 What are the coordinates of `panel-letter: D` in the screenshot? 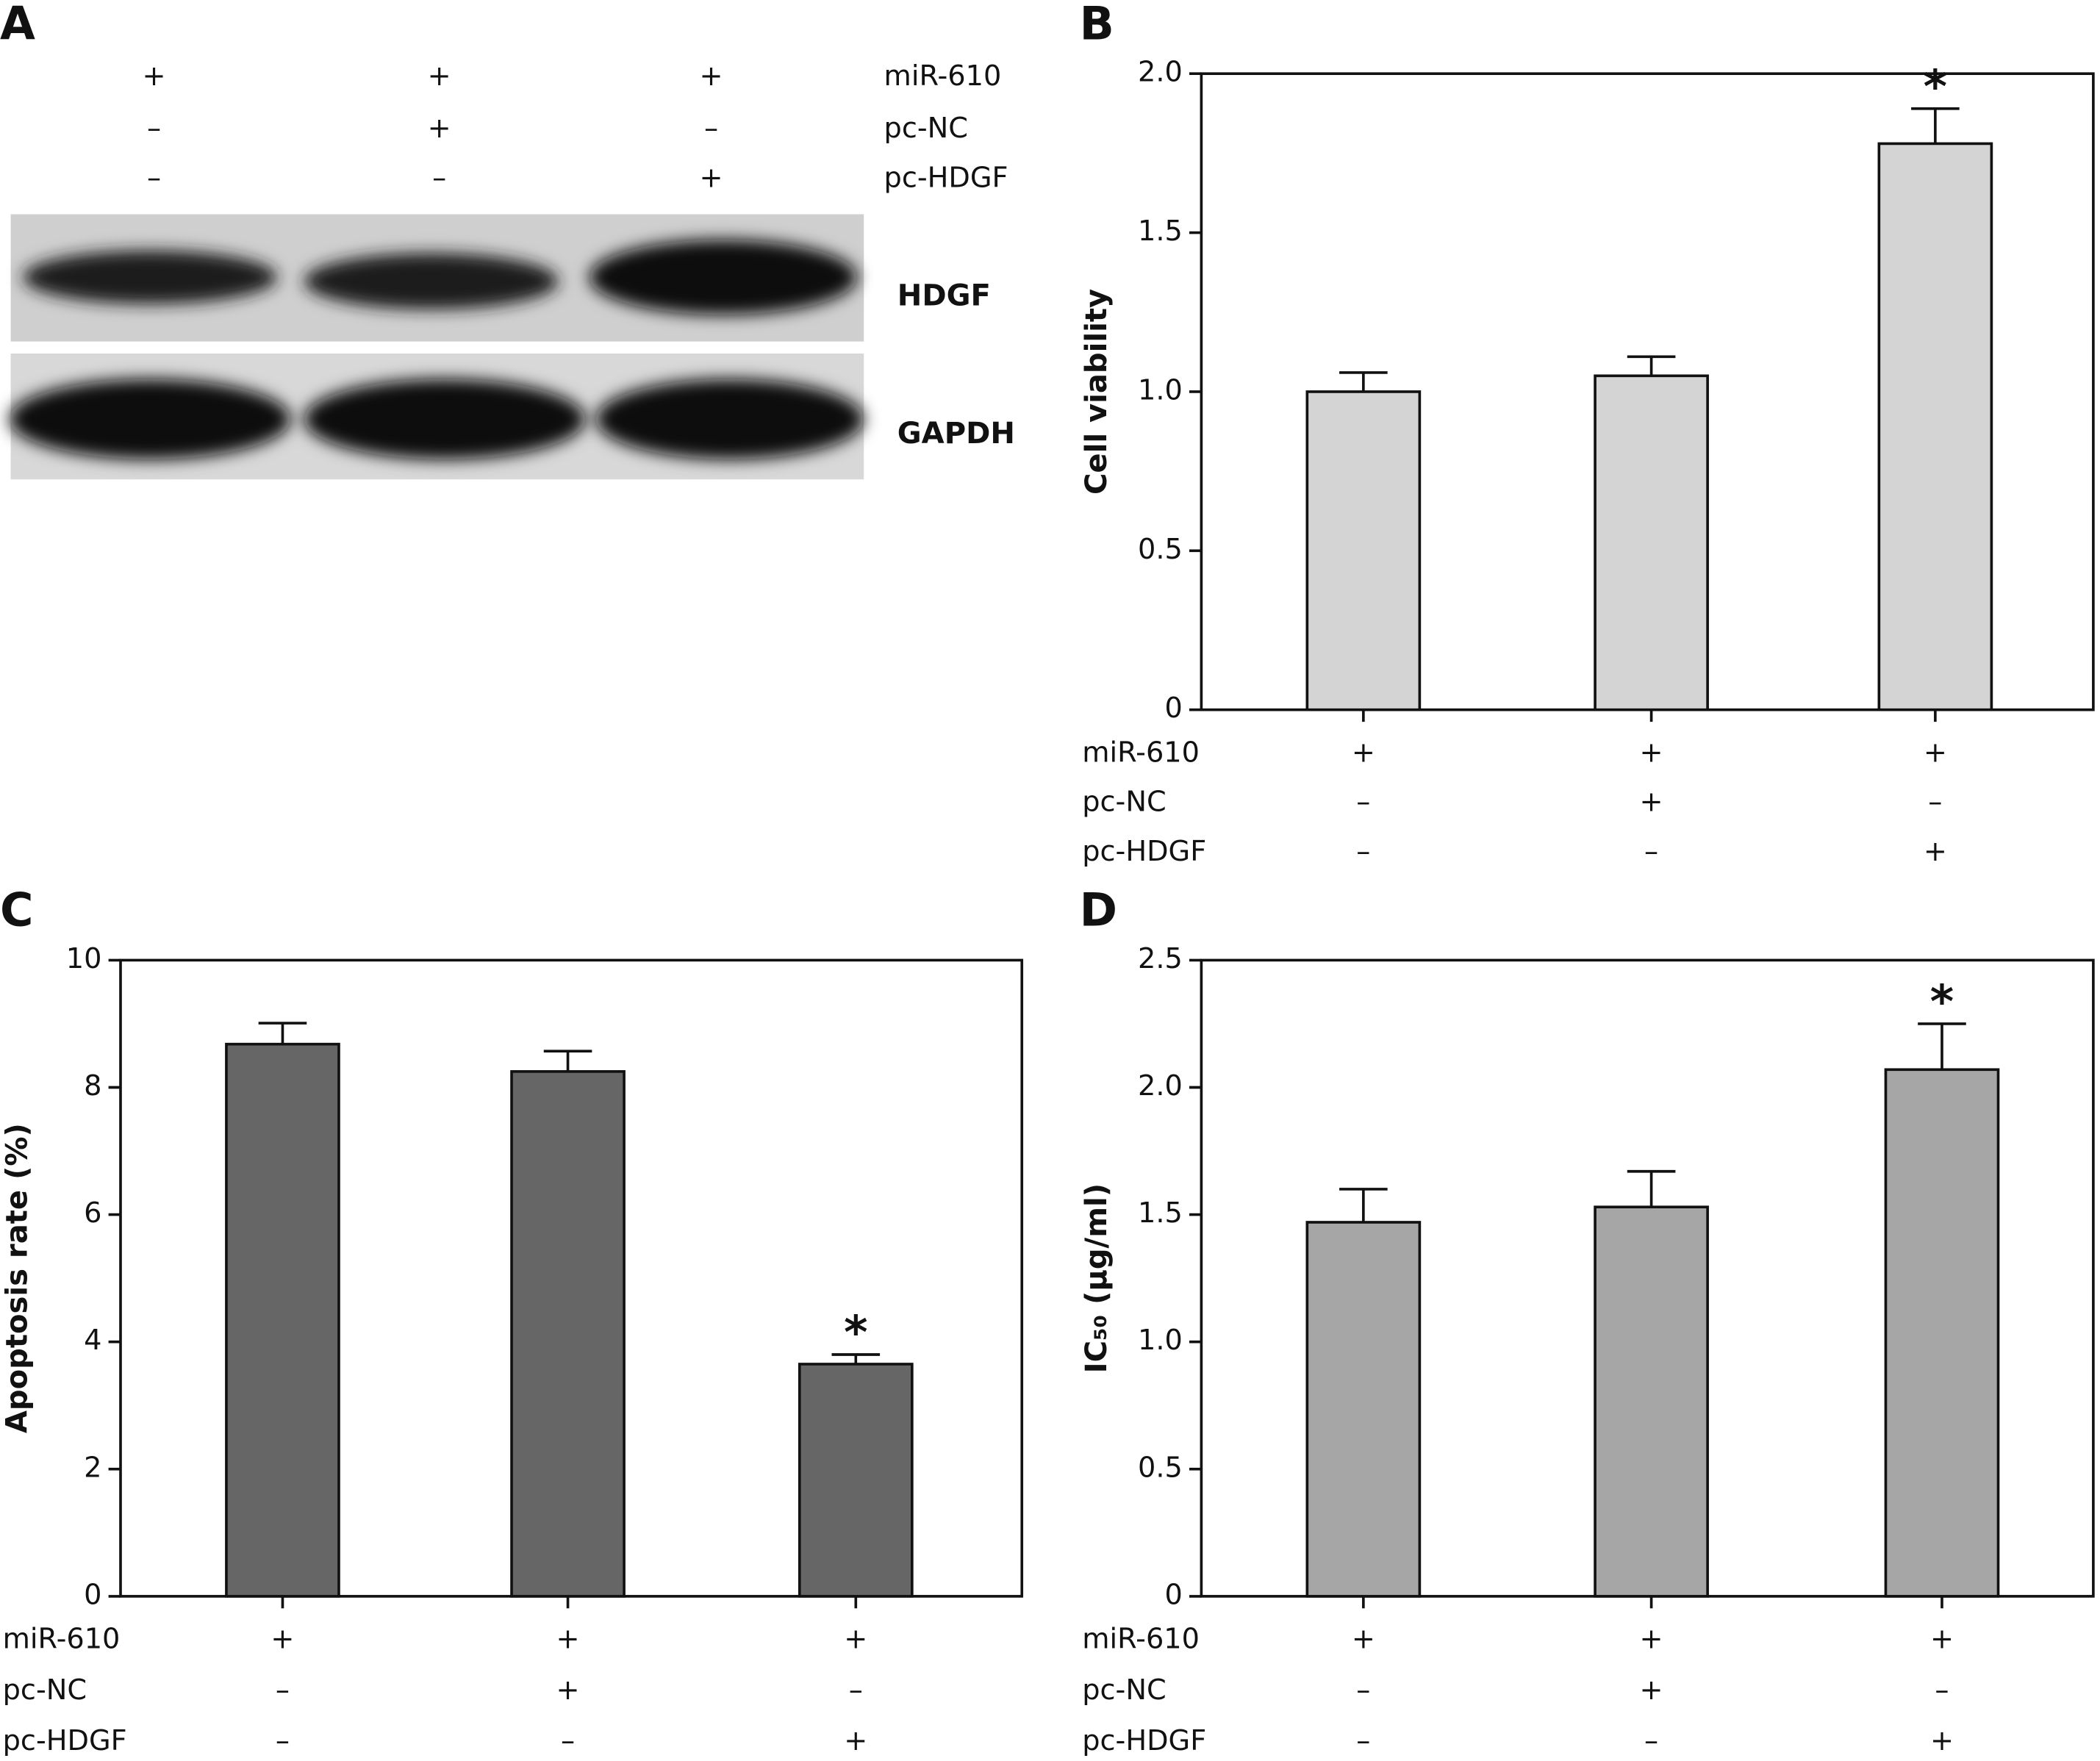 It's located at (1098, 910).